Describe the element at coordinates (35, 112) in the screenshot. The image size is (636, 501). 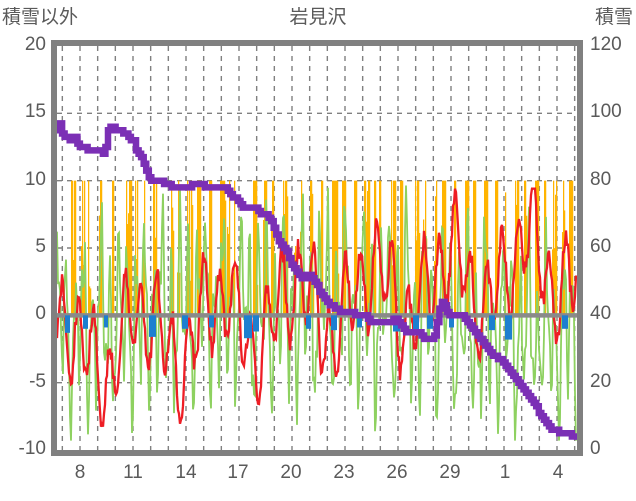
I see `left-axis-tick-15: 15` at that location.